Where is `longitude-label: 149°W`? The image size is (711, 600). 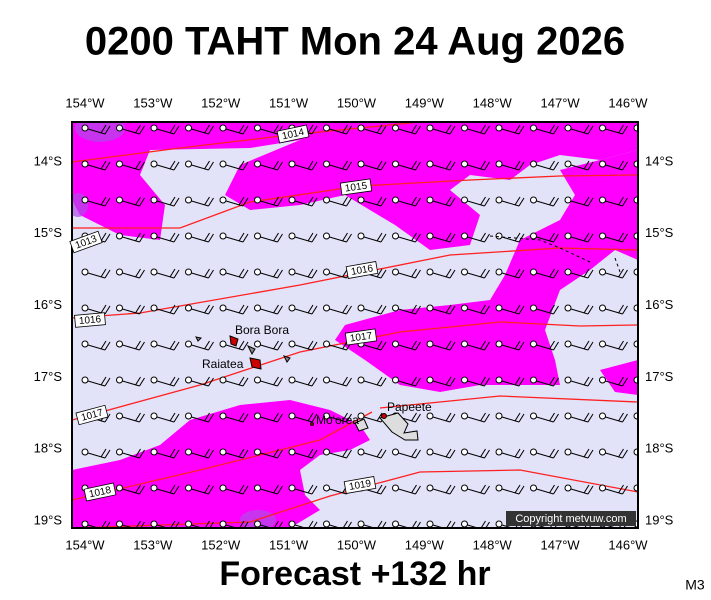 longitude-label: 149°W is located at coordinates (425, 102).